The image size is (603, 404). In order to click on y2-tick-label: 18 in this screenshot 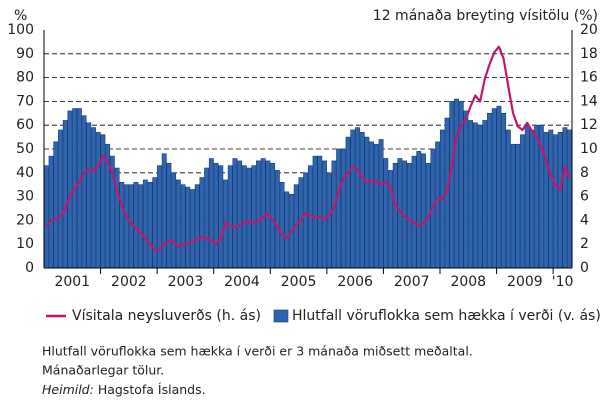, I will do `click(589, 54)`.